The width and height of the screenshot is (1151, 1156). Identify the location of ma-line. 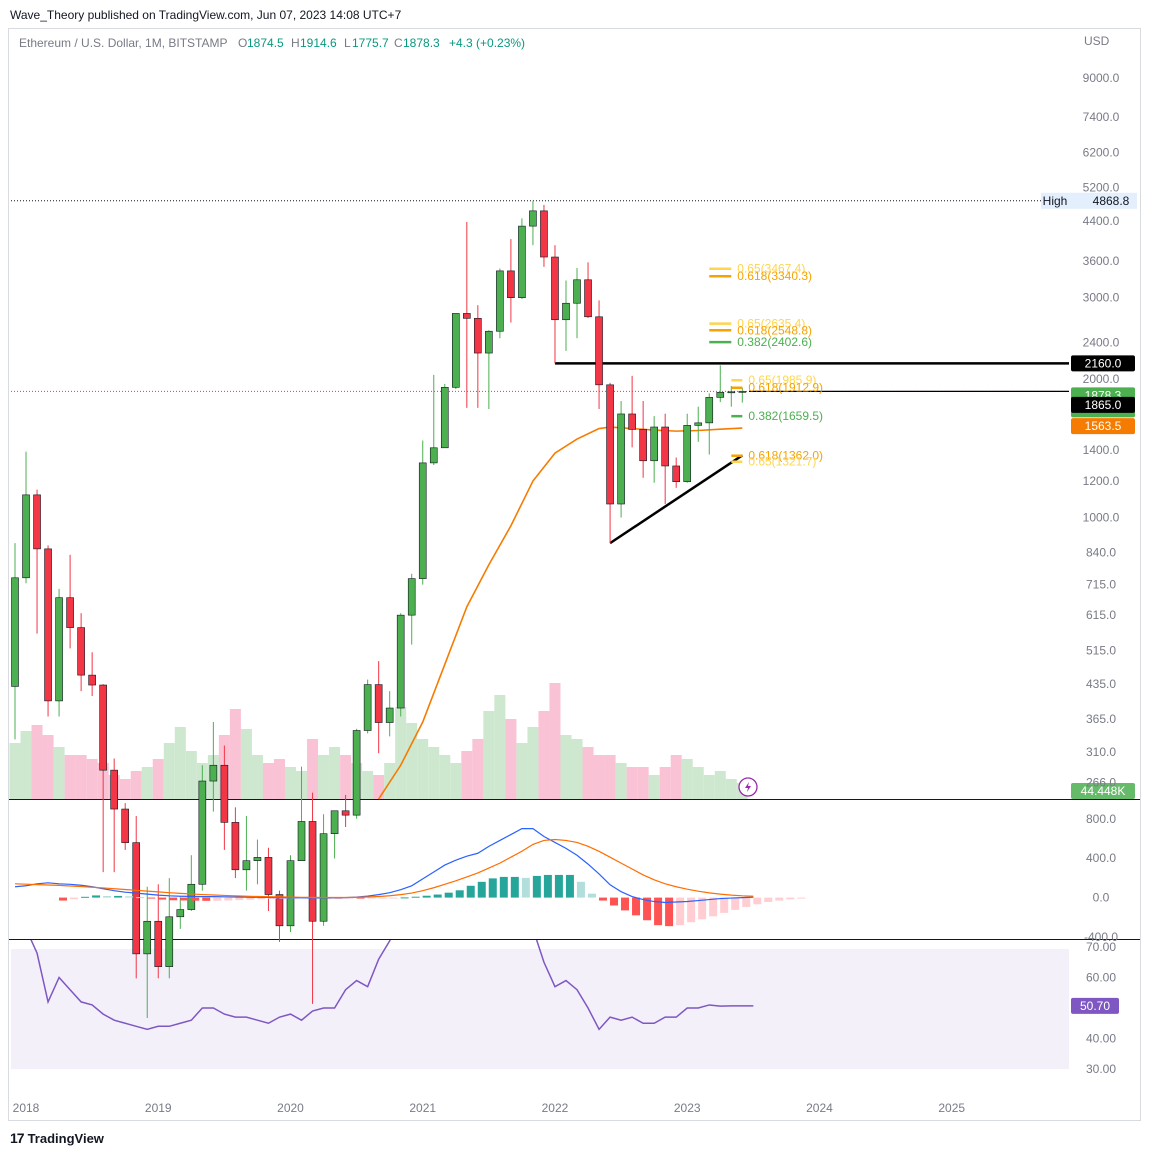
(560, 613).